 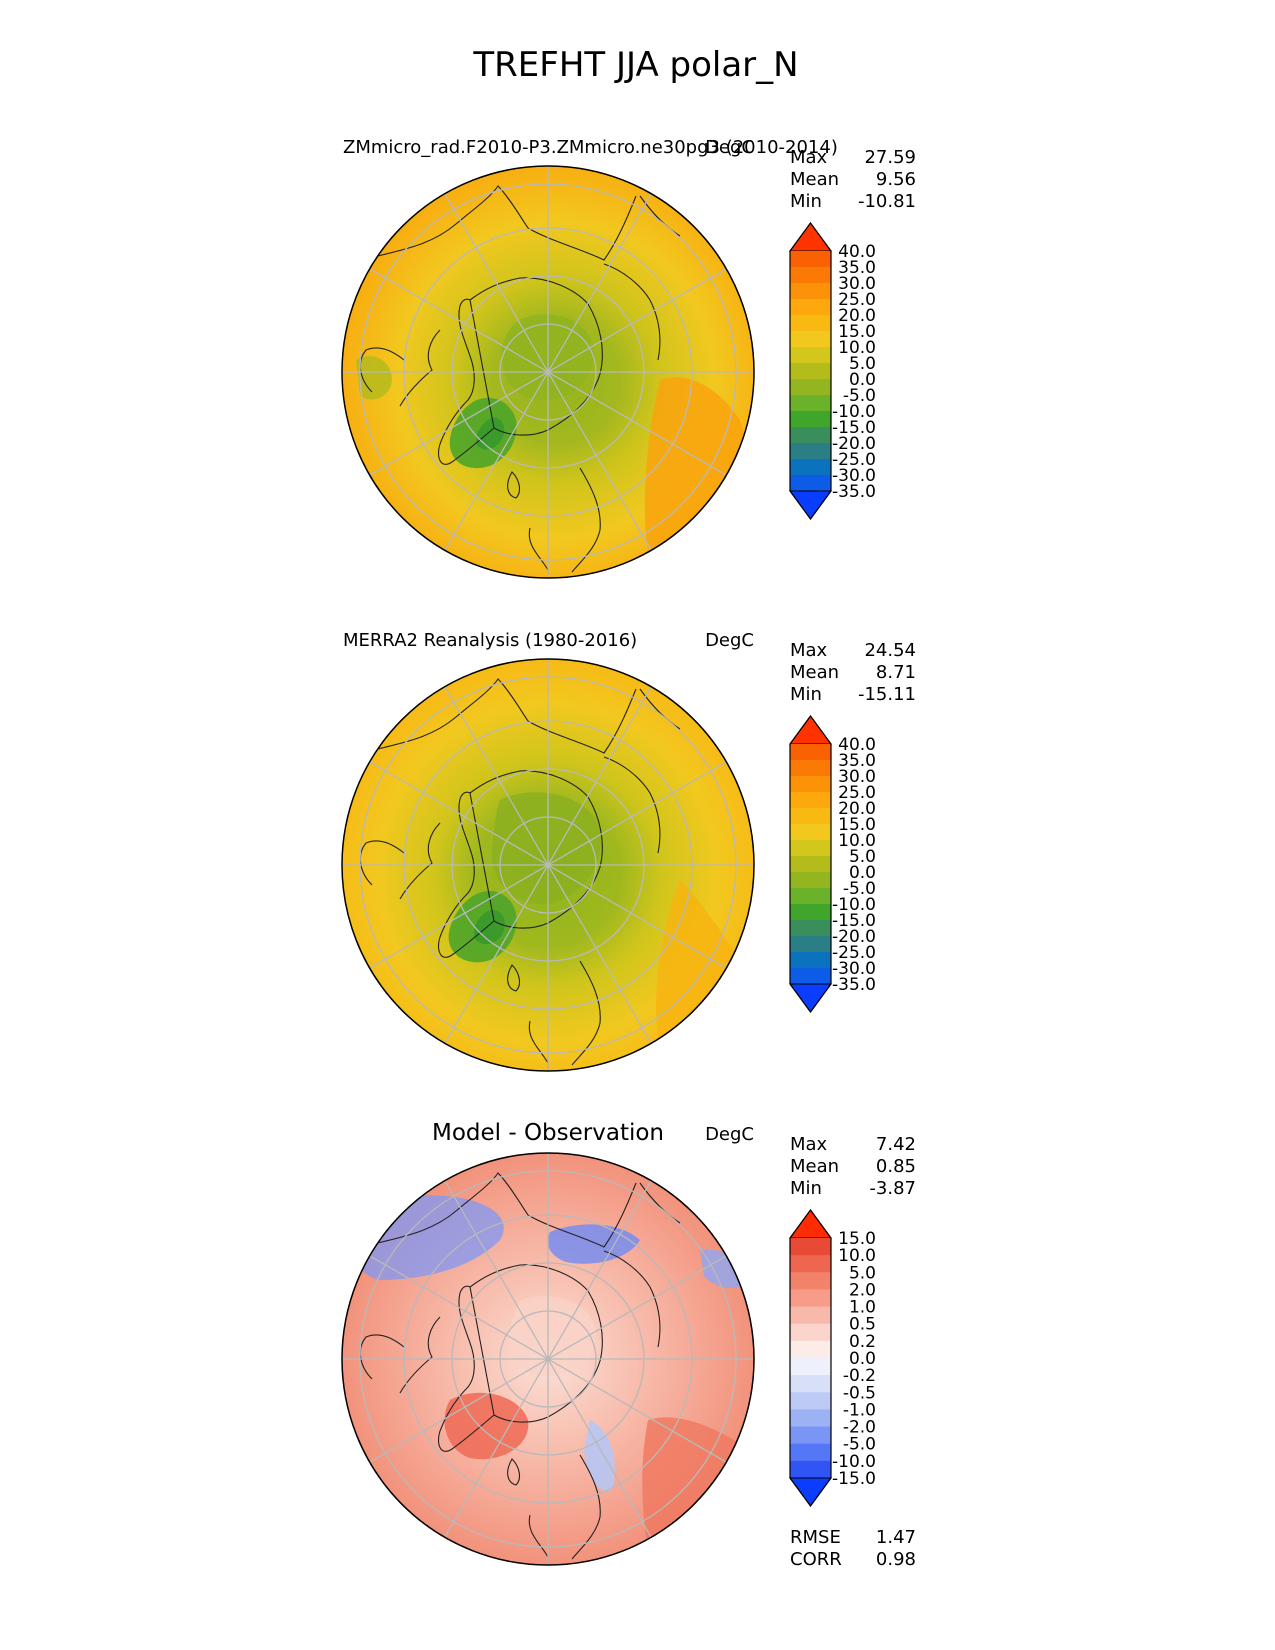 What do you see at coordinates (887, 694) in the screenshot?
I see `stat-min-value: -15.11` at bounding box center [887, 694].